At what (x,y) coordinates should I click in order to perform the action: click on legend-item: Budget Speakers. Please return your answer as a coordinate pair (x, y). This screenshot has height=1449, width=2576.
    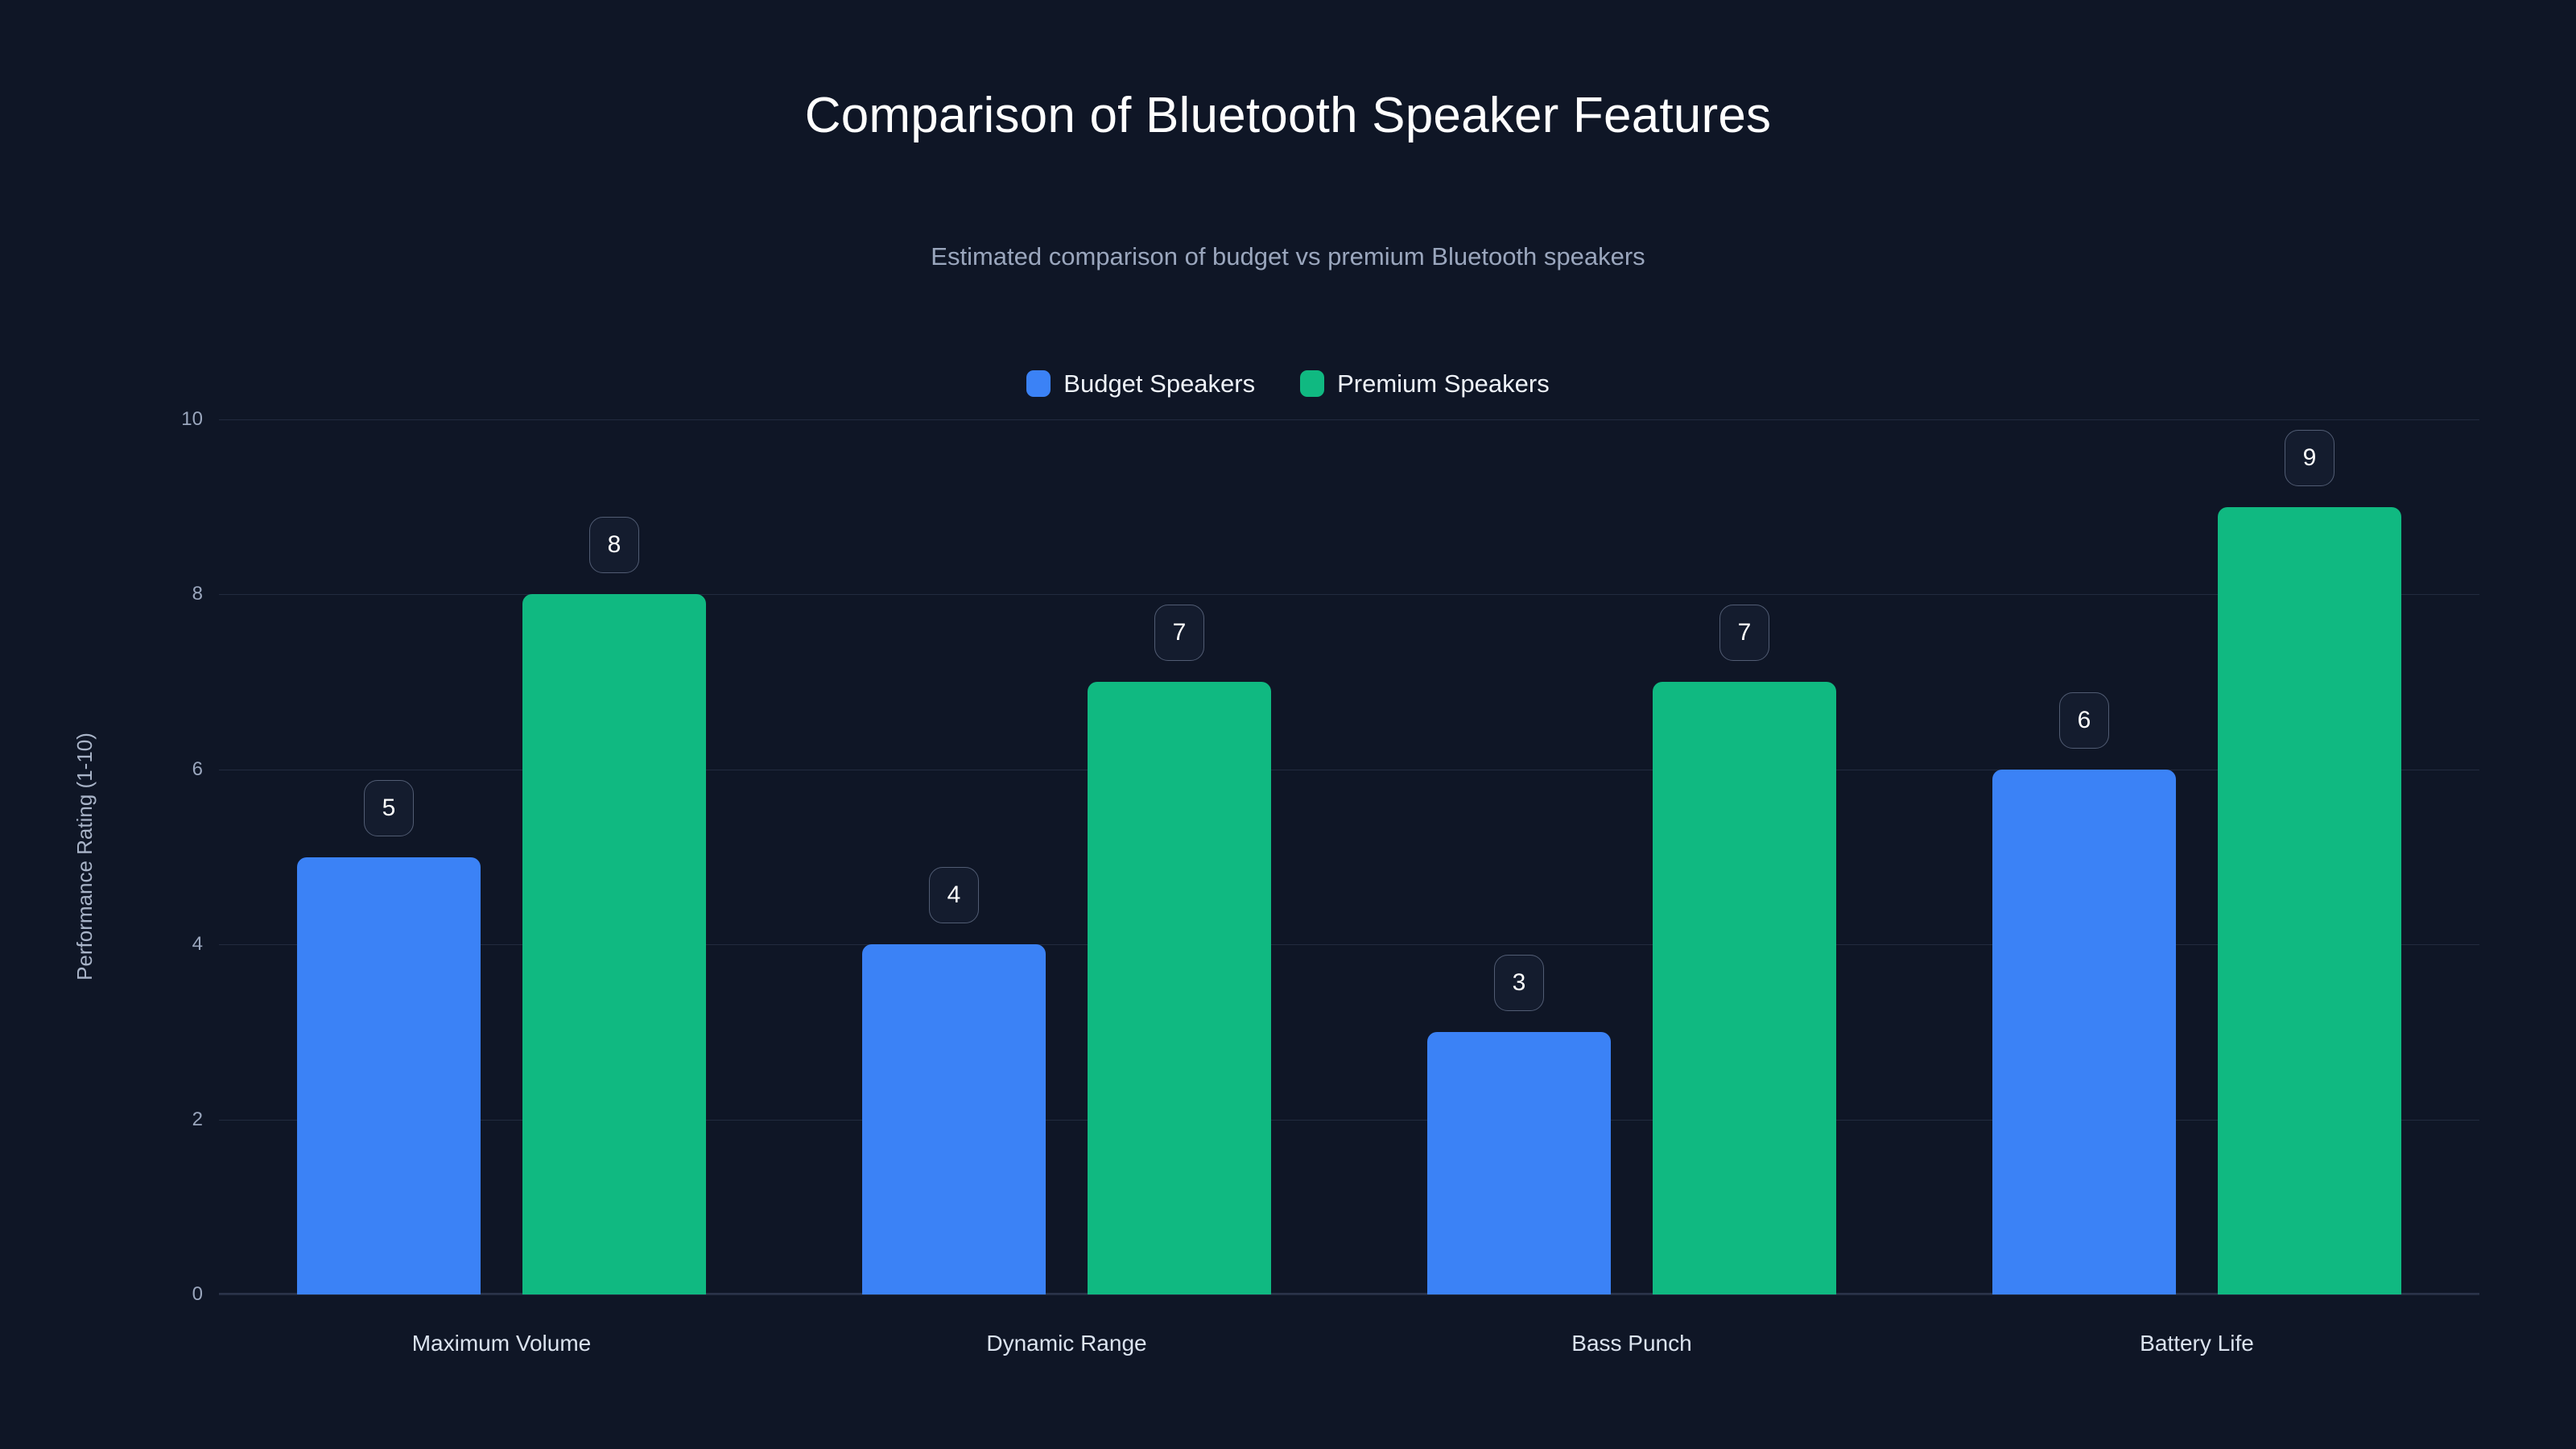
    Looking at the image, I should click on (1140, 383).